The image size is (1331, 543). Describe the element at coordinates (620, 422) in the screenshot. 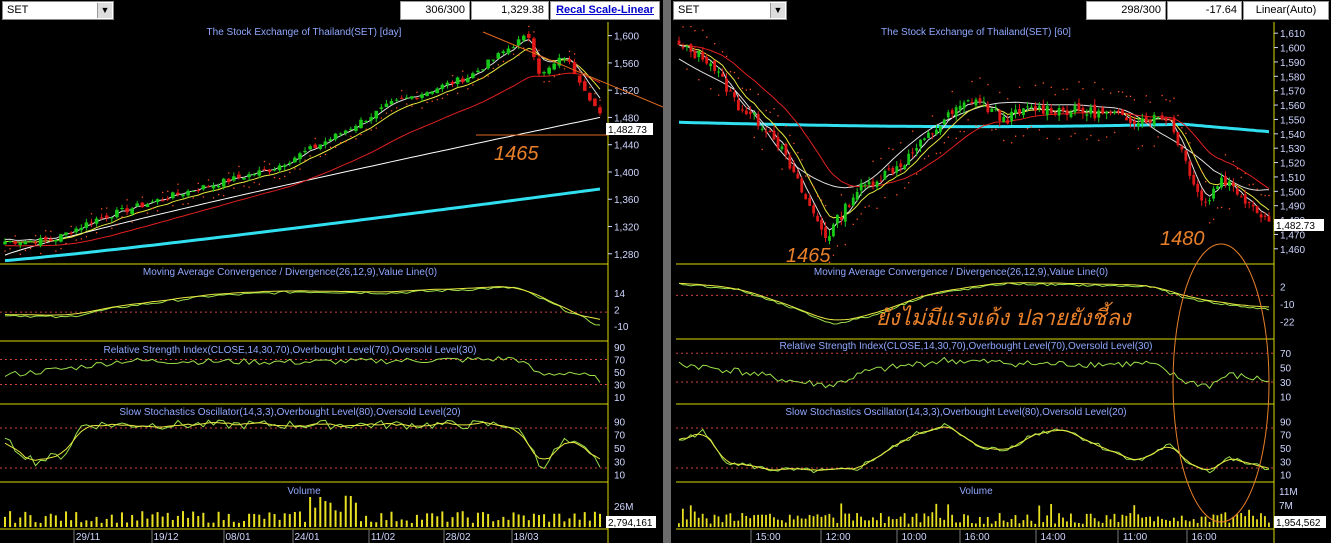

I see `left-stoch-tick: 90` at that location.